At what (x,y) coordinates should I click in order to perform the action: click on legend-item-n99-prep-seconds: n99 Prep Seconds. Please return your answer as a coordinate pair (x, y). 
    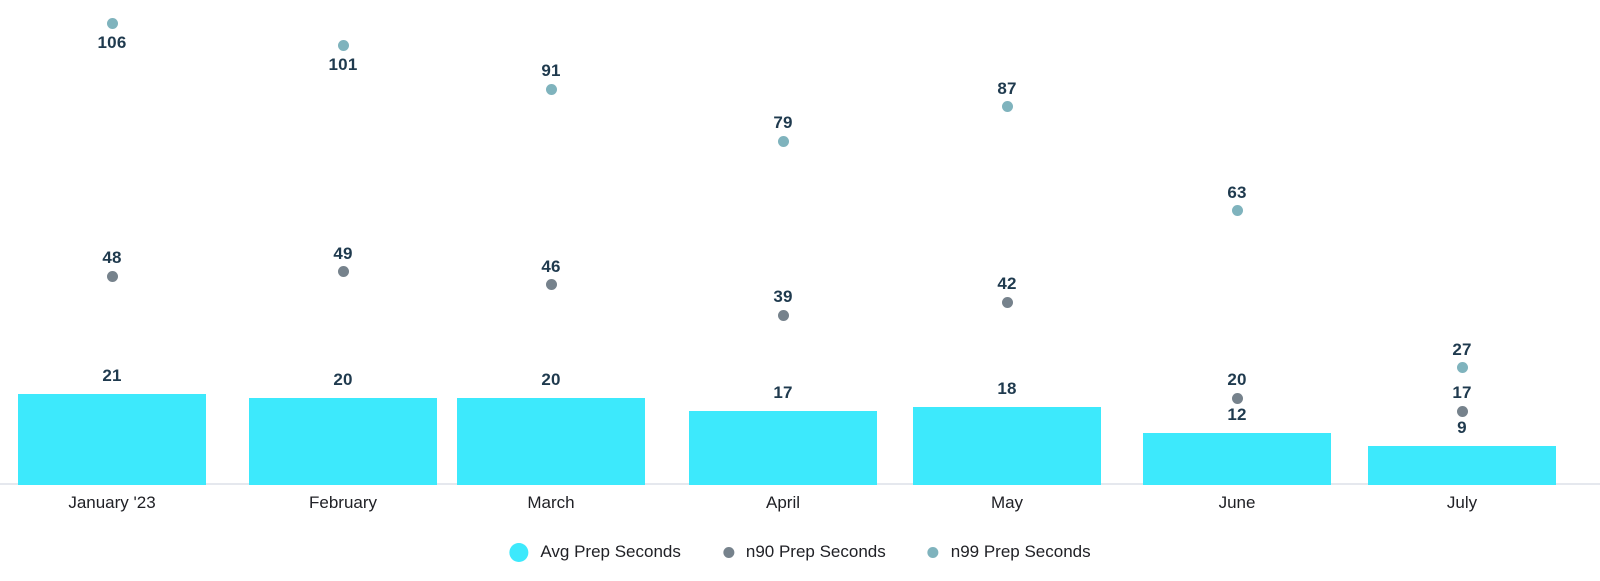
    Looking at the image, I should click on (1009, 552).